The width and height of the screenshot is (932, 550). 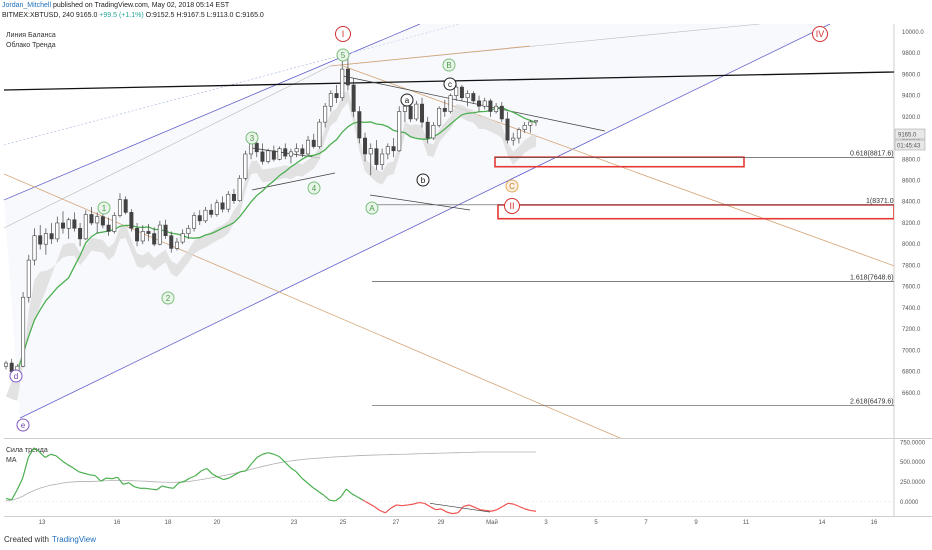 I want to click on wave-label-7: C, so click(x=512, y=186).